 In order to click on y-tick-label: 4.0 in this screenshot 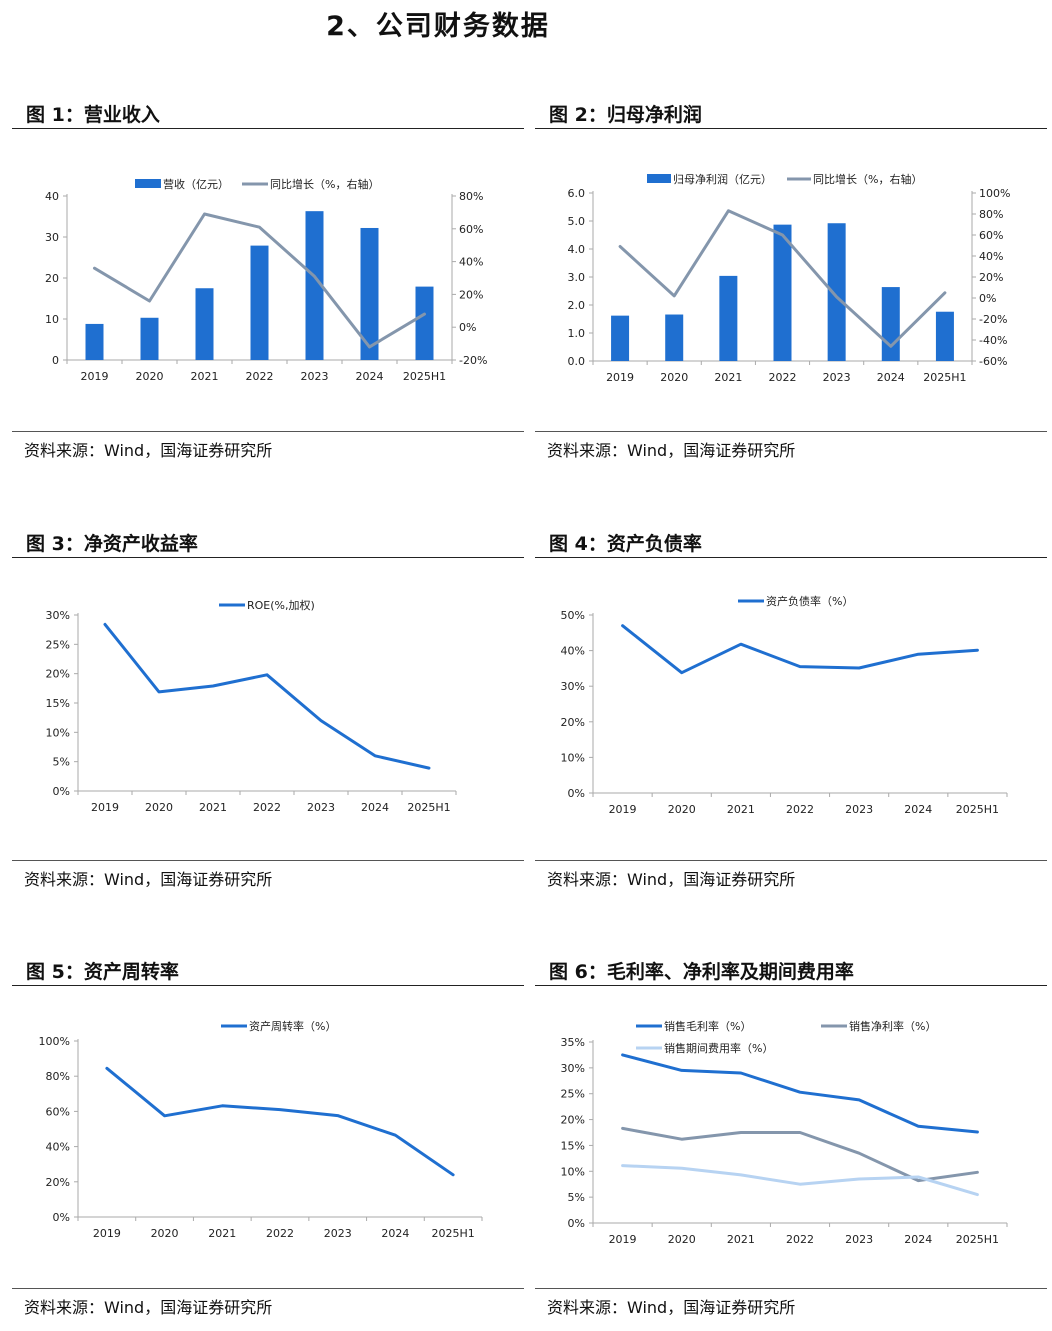, I will do `click(577, 249)`.